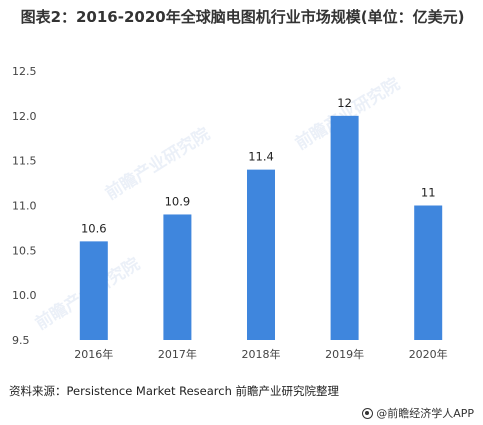 The height and width of the screenshot is (425, 483). I want to click on y-tick-label: 11.0, so click(24, 206).